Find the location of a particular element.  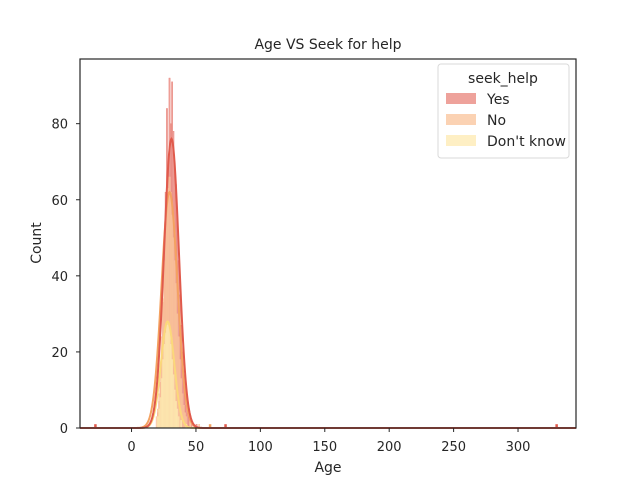

y-tick-label: 0 is located at coordinates (64, 429).